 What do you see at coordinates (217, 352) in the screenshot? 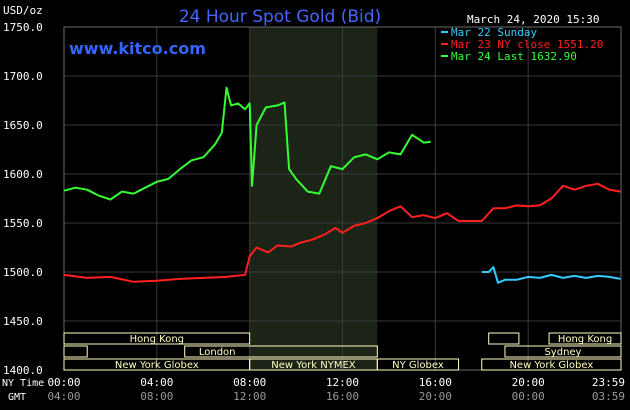
I see `session-label: London` at bounding box center [217, 352].